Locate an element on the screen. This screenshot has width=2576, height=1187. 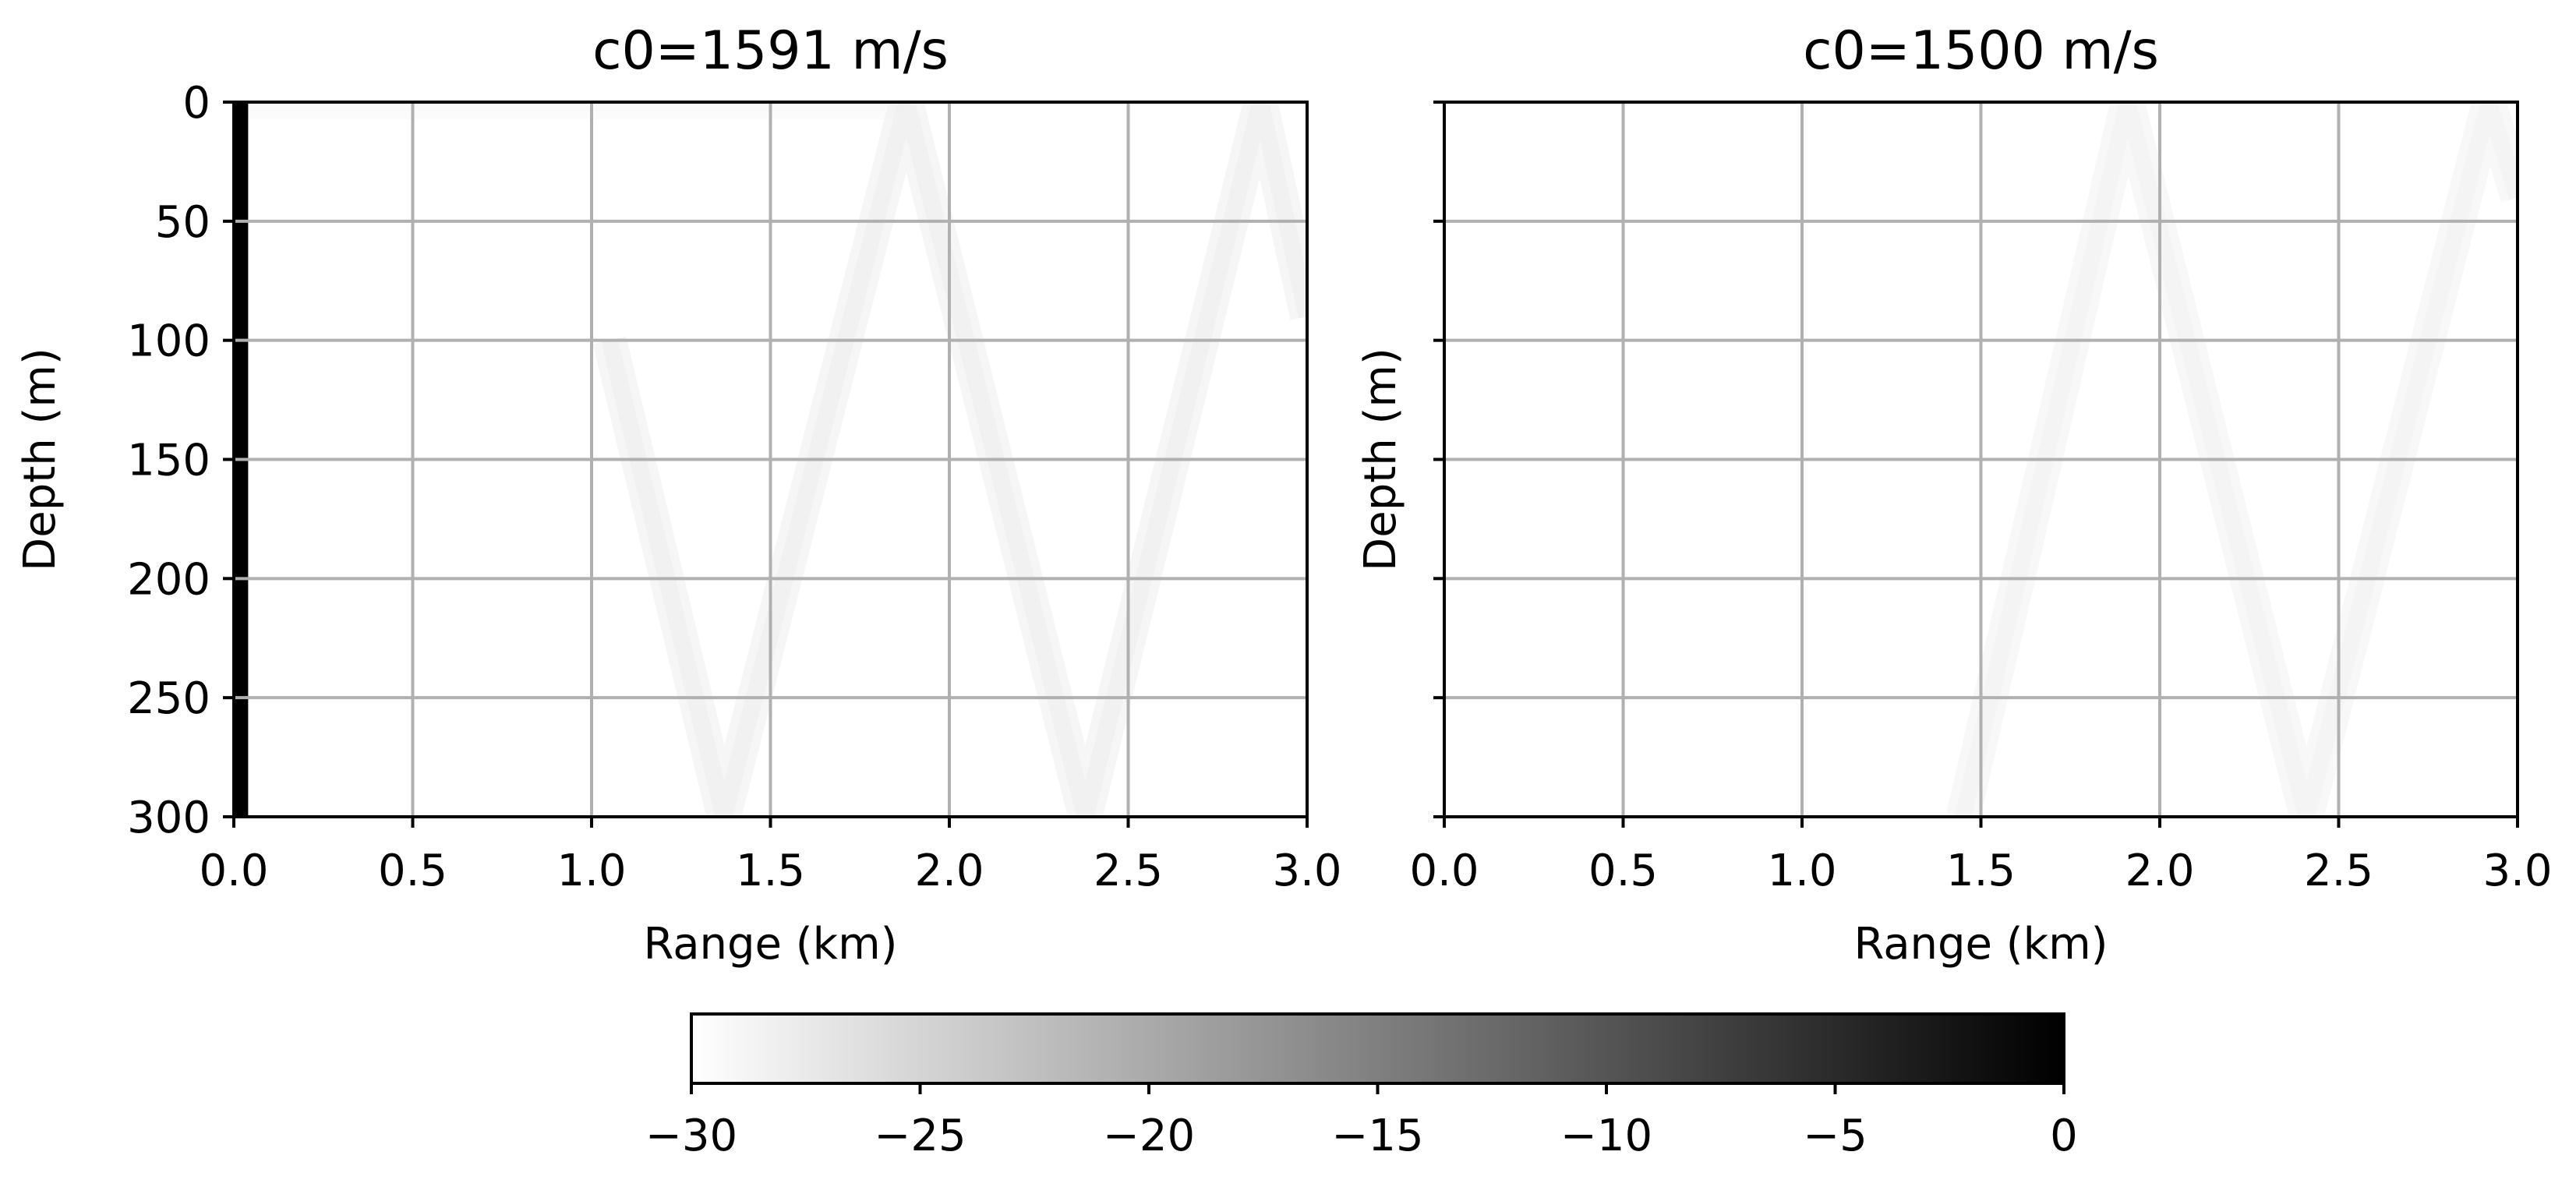
y-tick-label: 200 is located at coordinates (168, 580).